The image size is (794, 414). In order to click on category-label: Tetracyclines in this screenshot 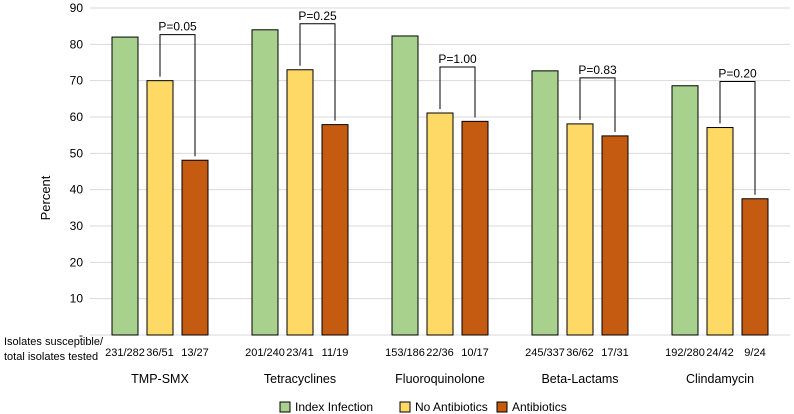, I will do `click(300, 379)`.